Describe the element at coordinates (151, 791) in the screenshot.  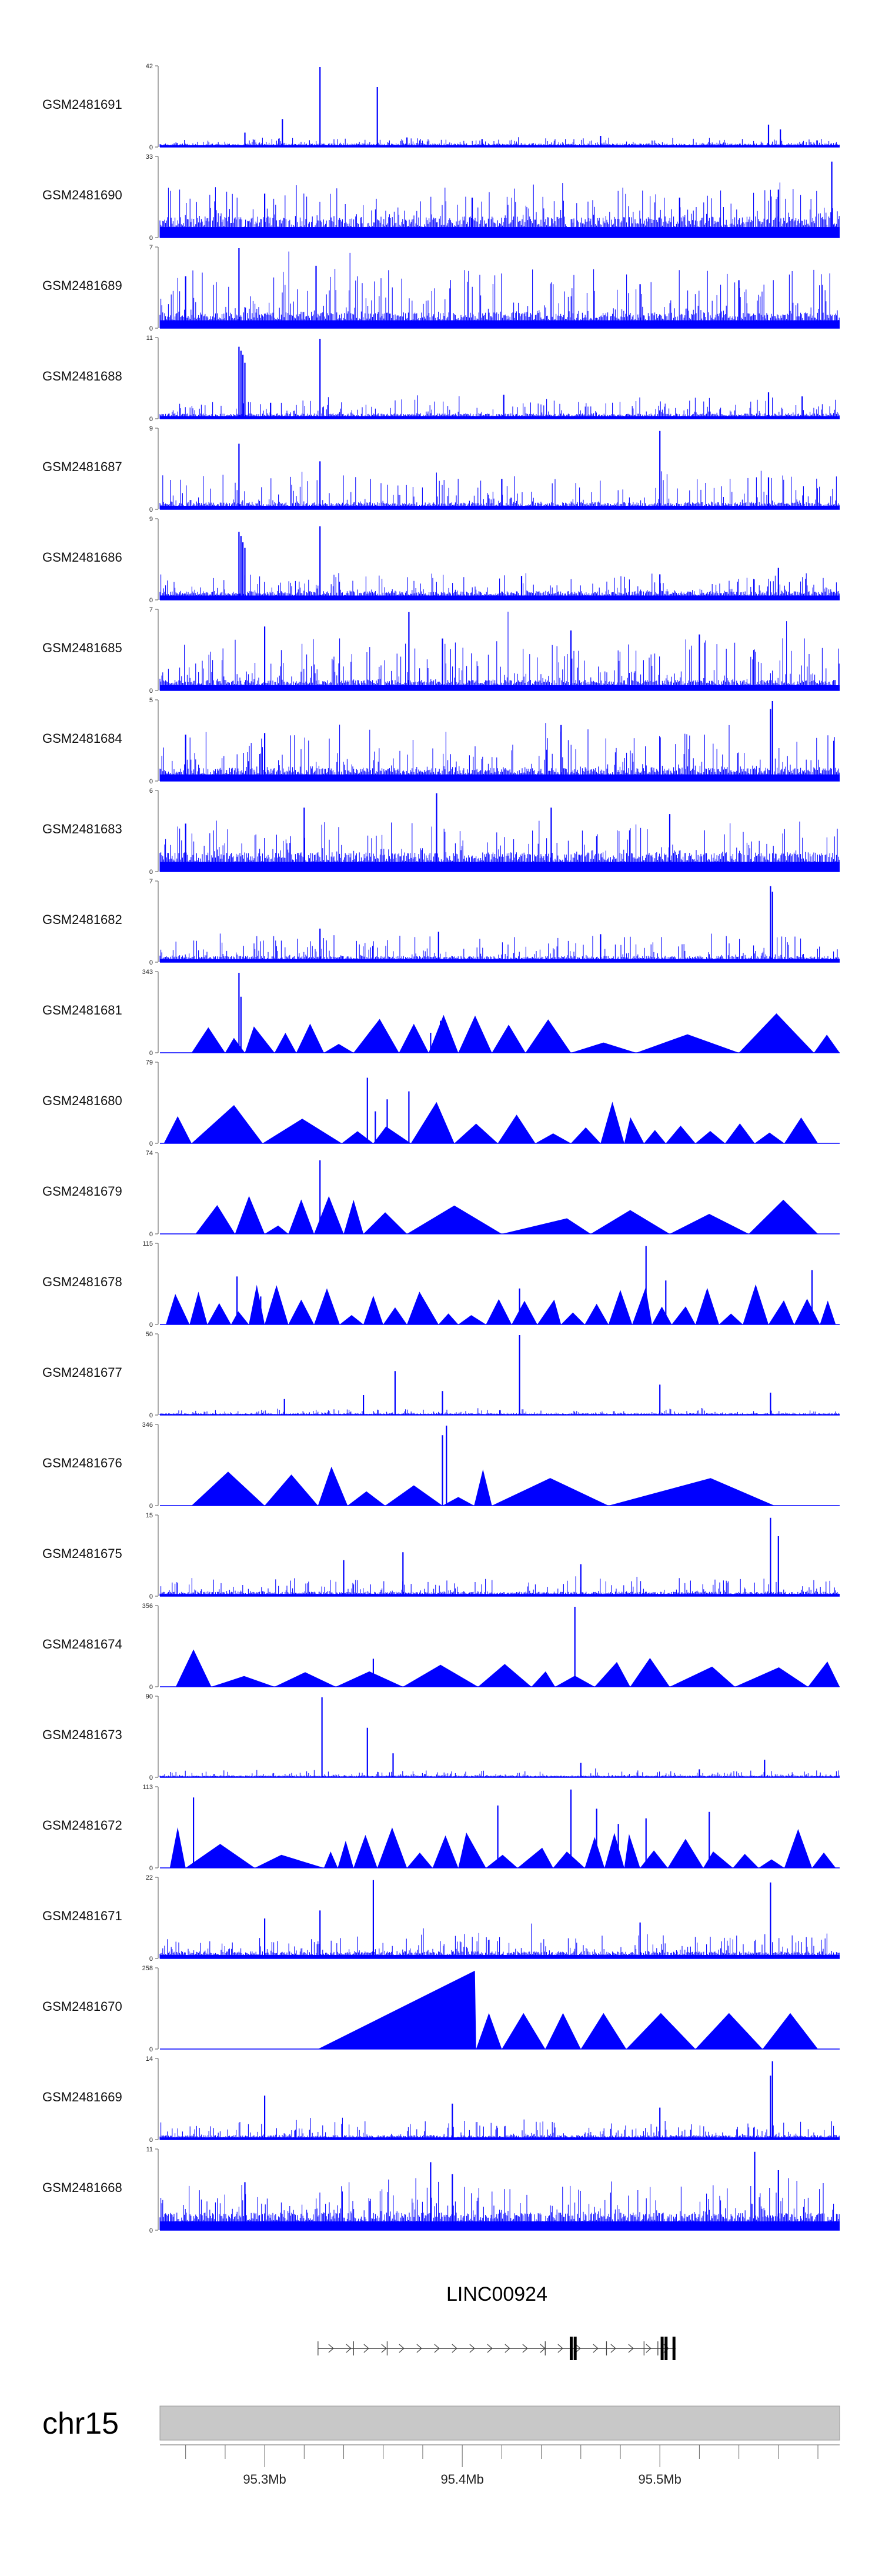
I see `y-max-label: 6` at that location.